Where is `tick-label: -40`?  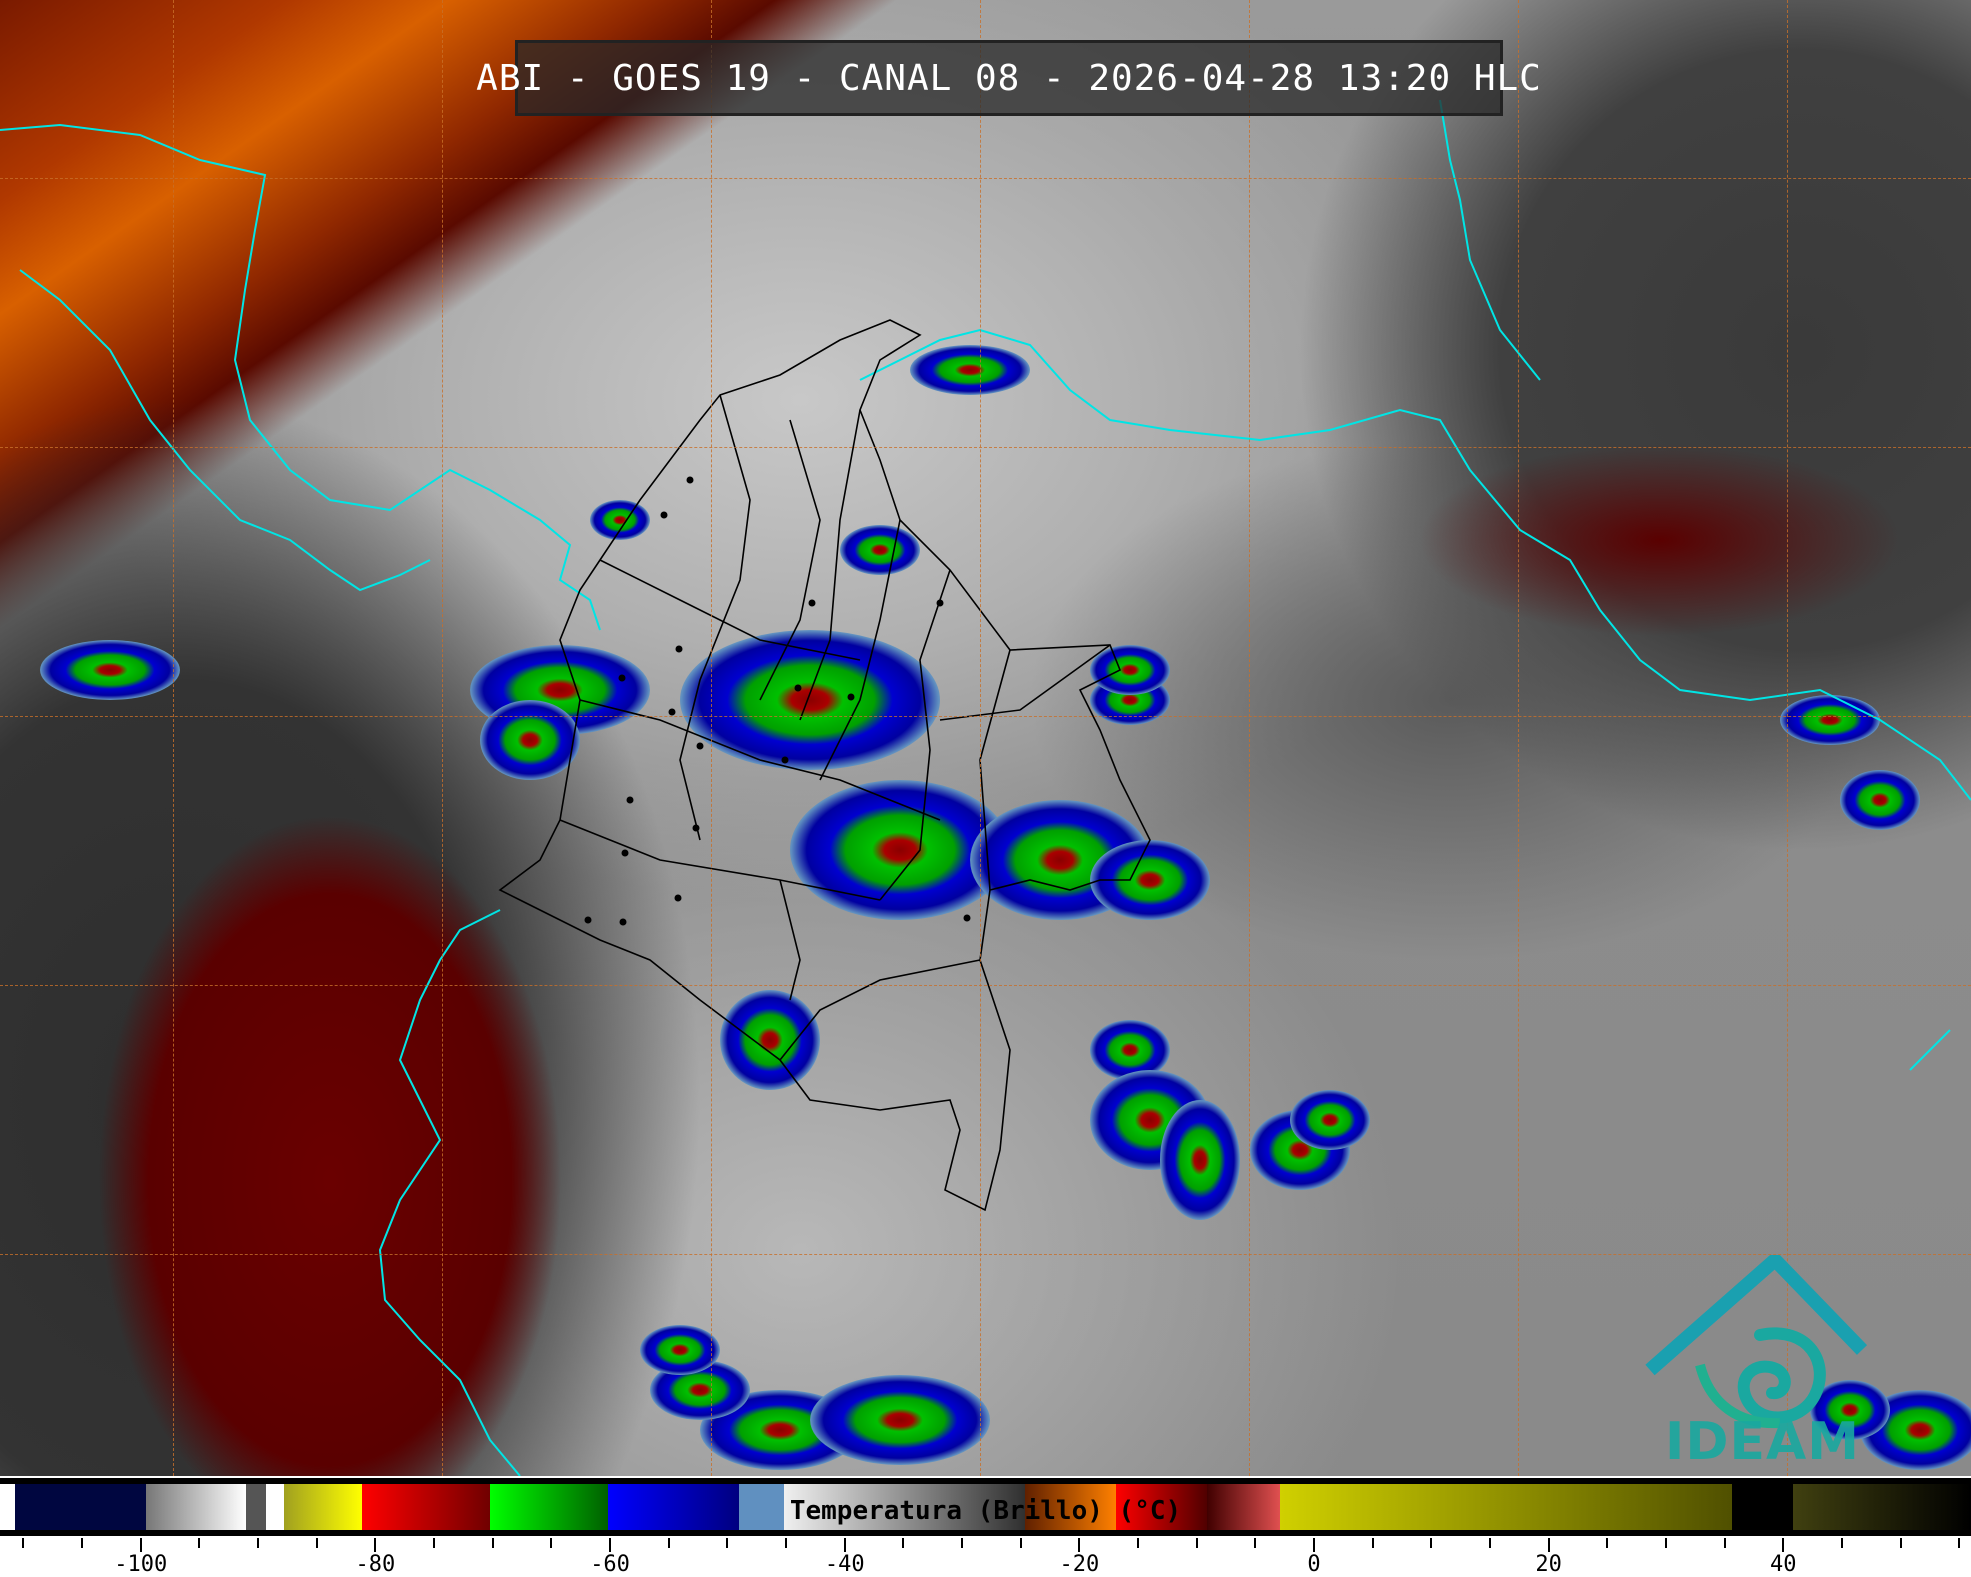 tick-label: -40 is located at coordinates (844, 1564).